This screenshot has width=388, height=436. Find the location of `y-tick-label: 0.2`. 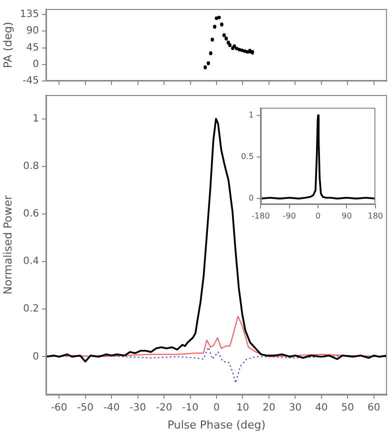

y-tick-label: 0.2 is located at coordinates (31, 309).